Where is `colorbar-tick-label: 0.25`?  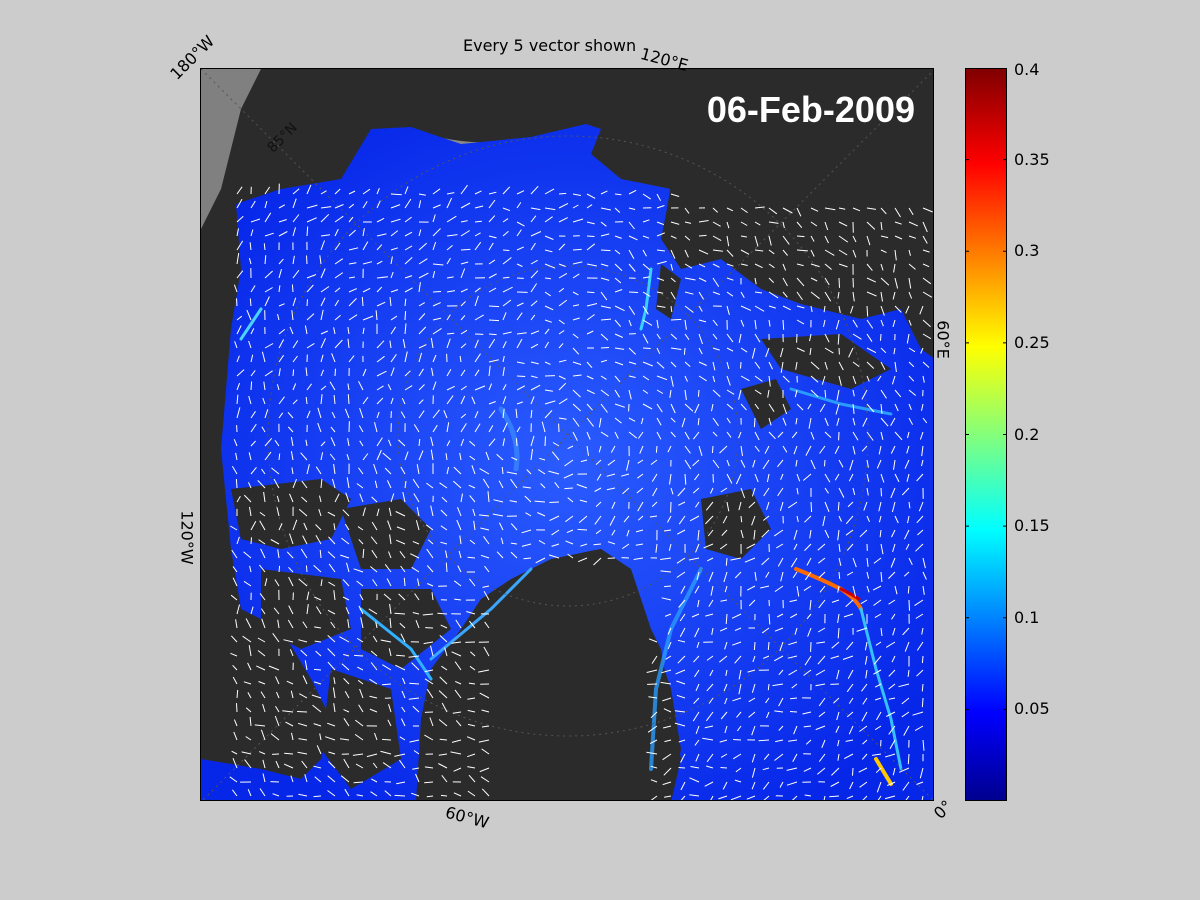 colorbar-tick-label: 0.25 is located at coordinates (1032, 342).